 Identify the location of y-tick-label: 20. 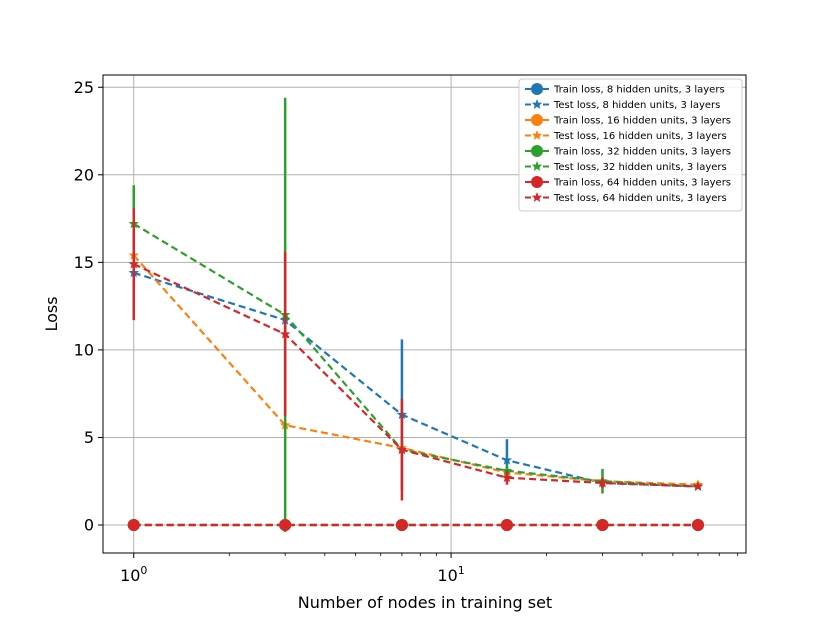
(84, 174).